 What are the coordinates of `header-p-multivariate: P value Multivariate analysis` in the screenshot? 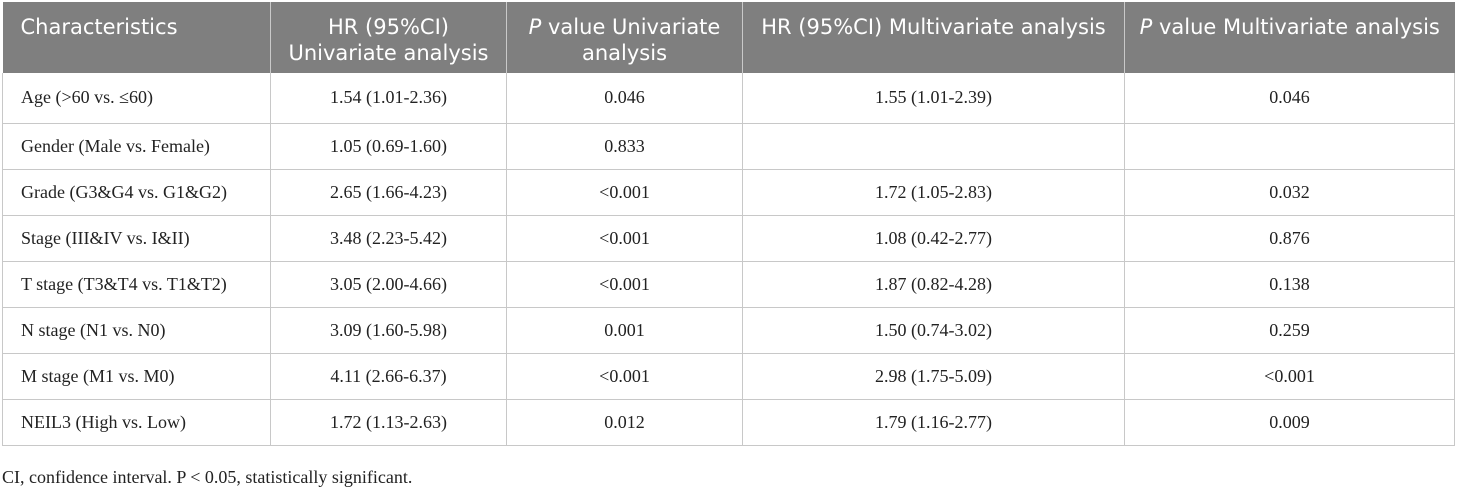 It's located at (1289, 37).